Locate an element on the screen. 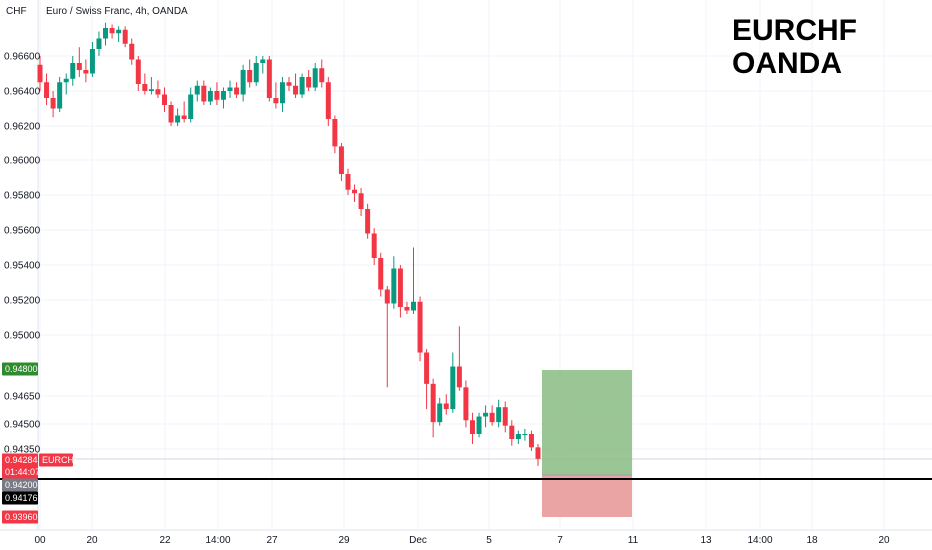  price-tick-label: 0.94350 is located at coordinates (22, 450).